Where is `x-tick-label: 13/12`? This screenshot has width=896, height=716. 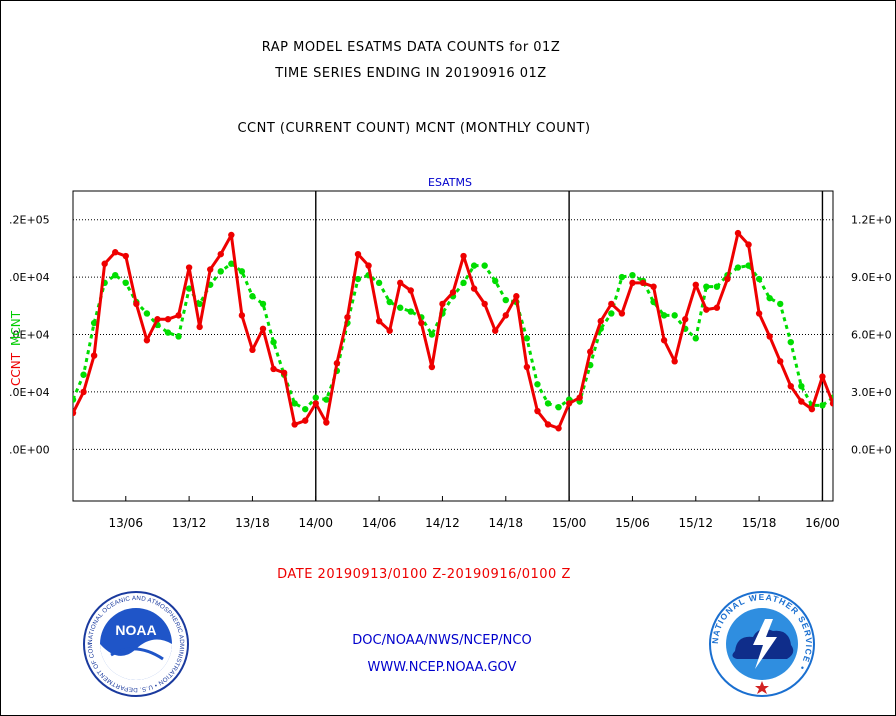 x-tick-label: 13/12 is located at coordinates (189, 523).